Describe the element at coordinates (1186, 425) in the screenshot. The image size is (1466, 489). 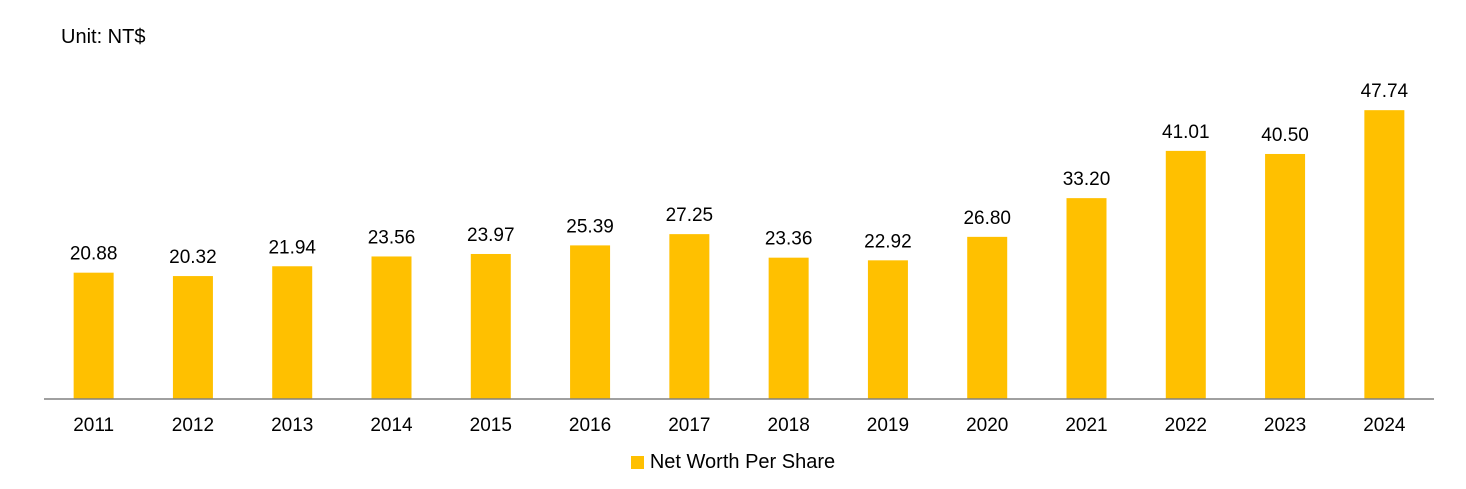
I see `x-tick-label-2022: 2022` at that location.